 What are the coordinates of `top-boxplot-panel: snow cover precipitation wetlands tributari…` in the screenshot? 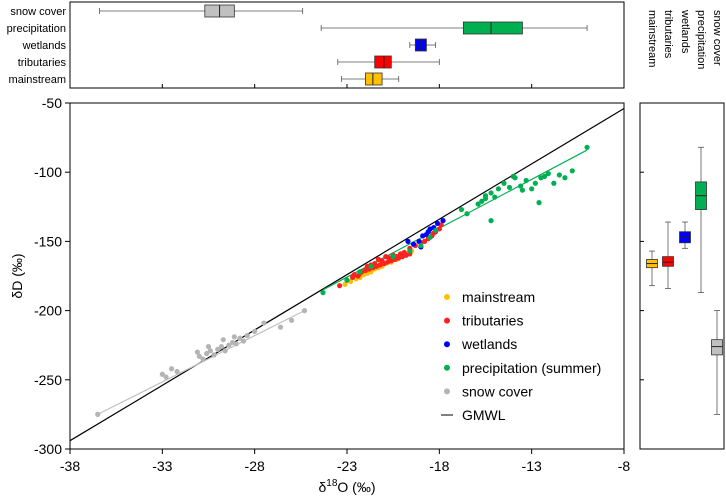 It's located at (316, 45).